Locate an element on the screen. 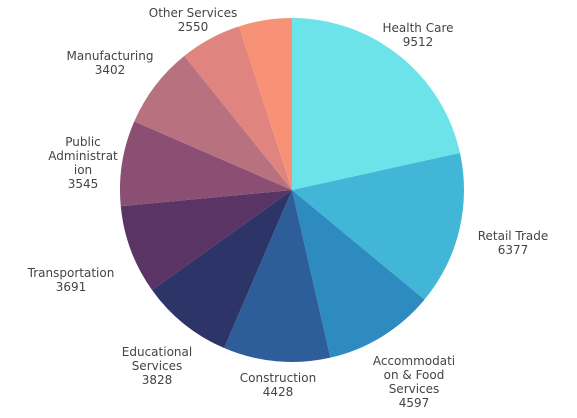  slice-label: Construction 4428 is located at coordinates (278, 385).